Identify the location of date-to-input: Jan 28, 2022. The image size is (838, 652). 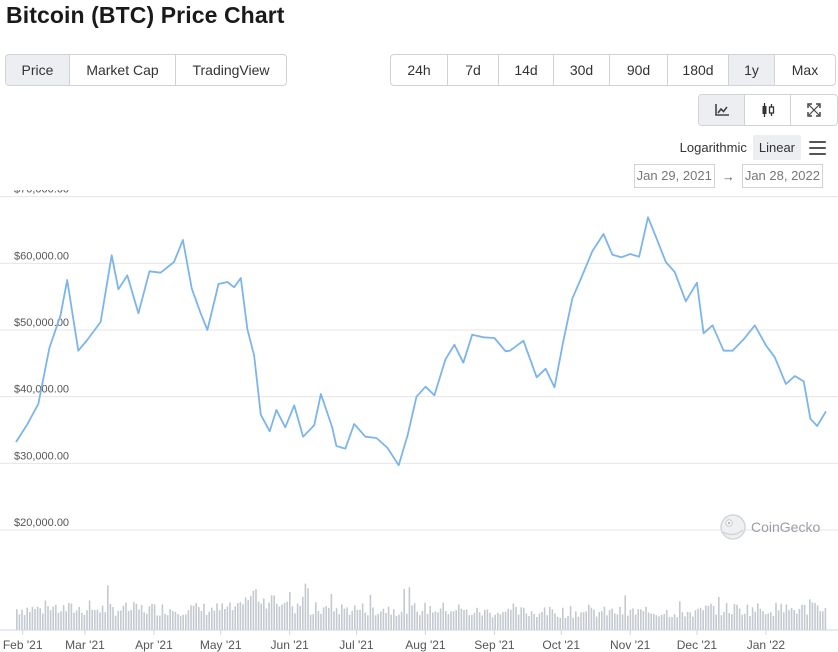
(782, 176).